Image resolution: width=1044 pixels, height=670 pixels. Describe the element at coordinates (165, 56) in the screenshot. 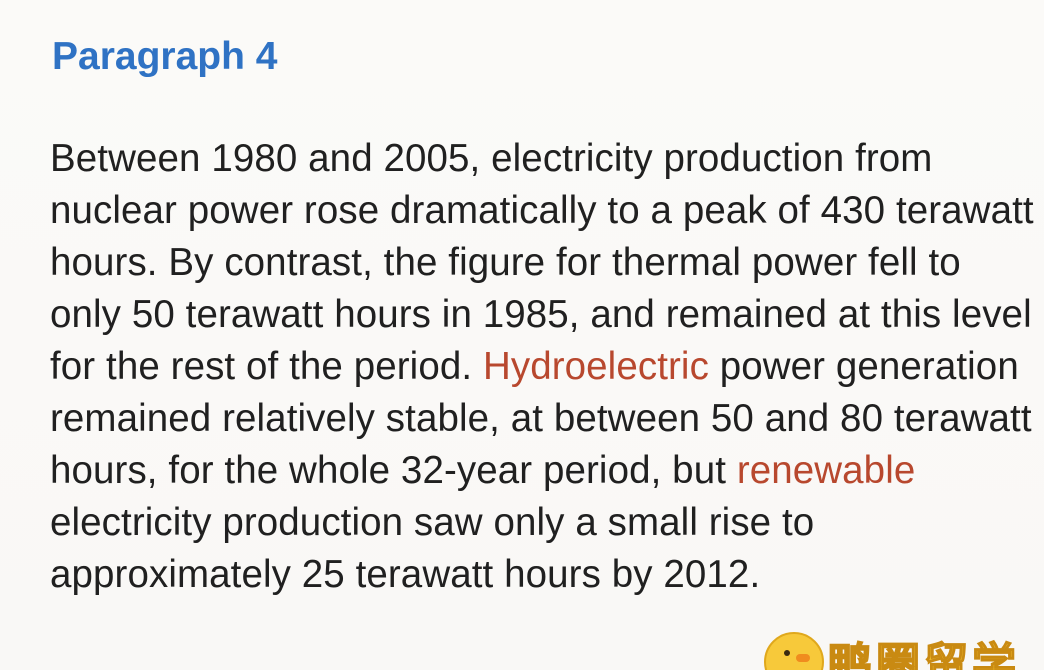

I see `paragraph-heading: Paragraph 4` at that location.